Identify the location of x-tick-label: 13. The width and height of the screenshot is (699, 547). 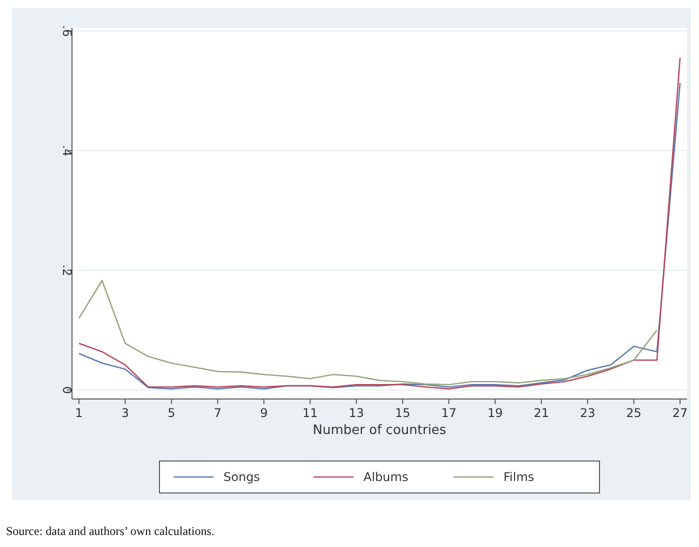
(356, 413).